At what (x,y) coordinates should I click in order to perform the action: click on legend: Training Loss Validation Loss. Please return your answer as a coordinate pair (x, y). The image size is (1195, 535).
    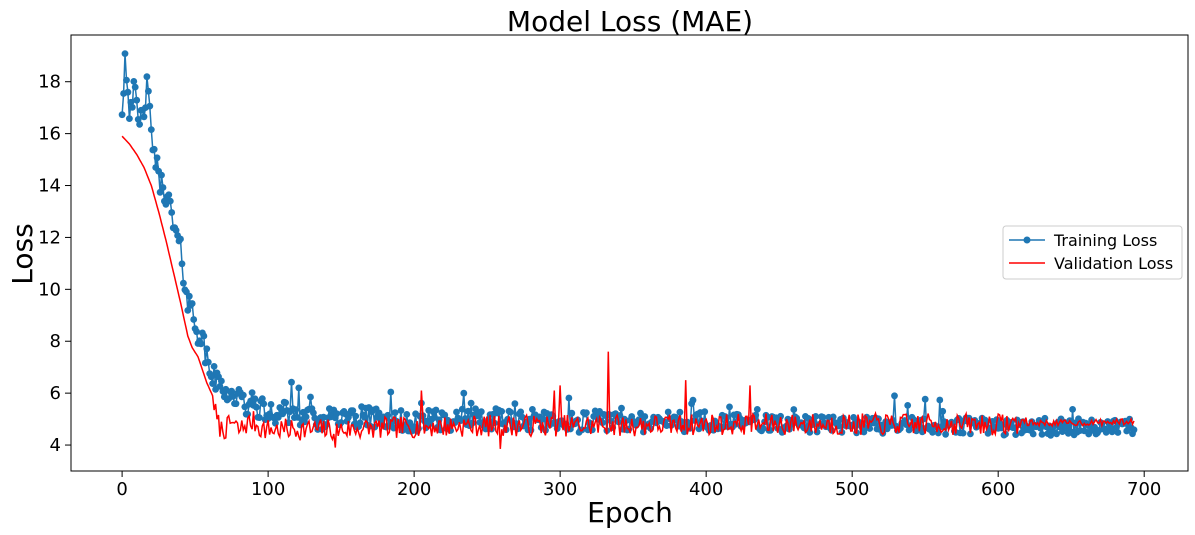
    Looking at the image, I should click on (1092, 252).